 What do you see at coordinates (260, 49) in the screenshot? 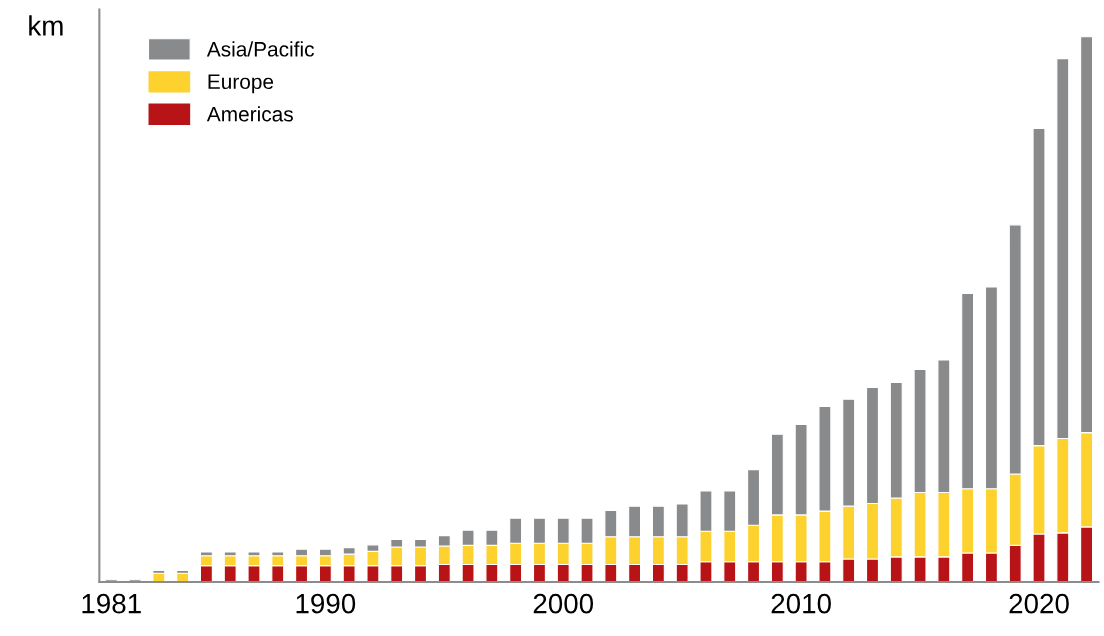
I see `legend-label: Asia/Pacific` at bounding box center [260, 49].